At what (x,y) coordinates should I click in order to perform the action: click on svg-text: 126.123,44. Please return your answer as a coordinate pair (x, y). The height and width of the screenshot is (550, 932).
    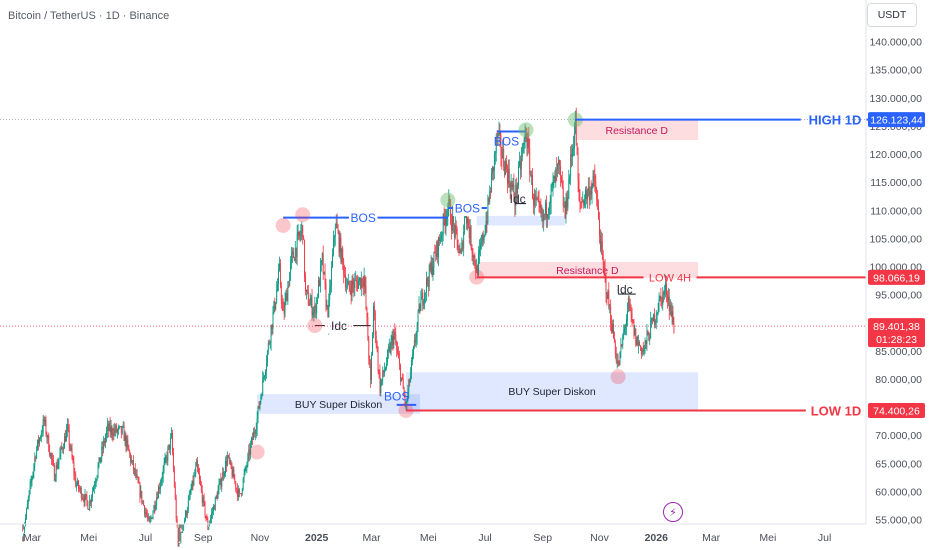
    Looking at the image, I should click on (896, 121).